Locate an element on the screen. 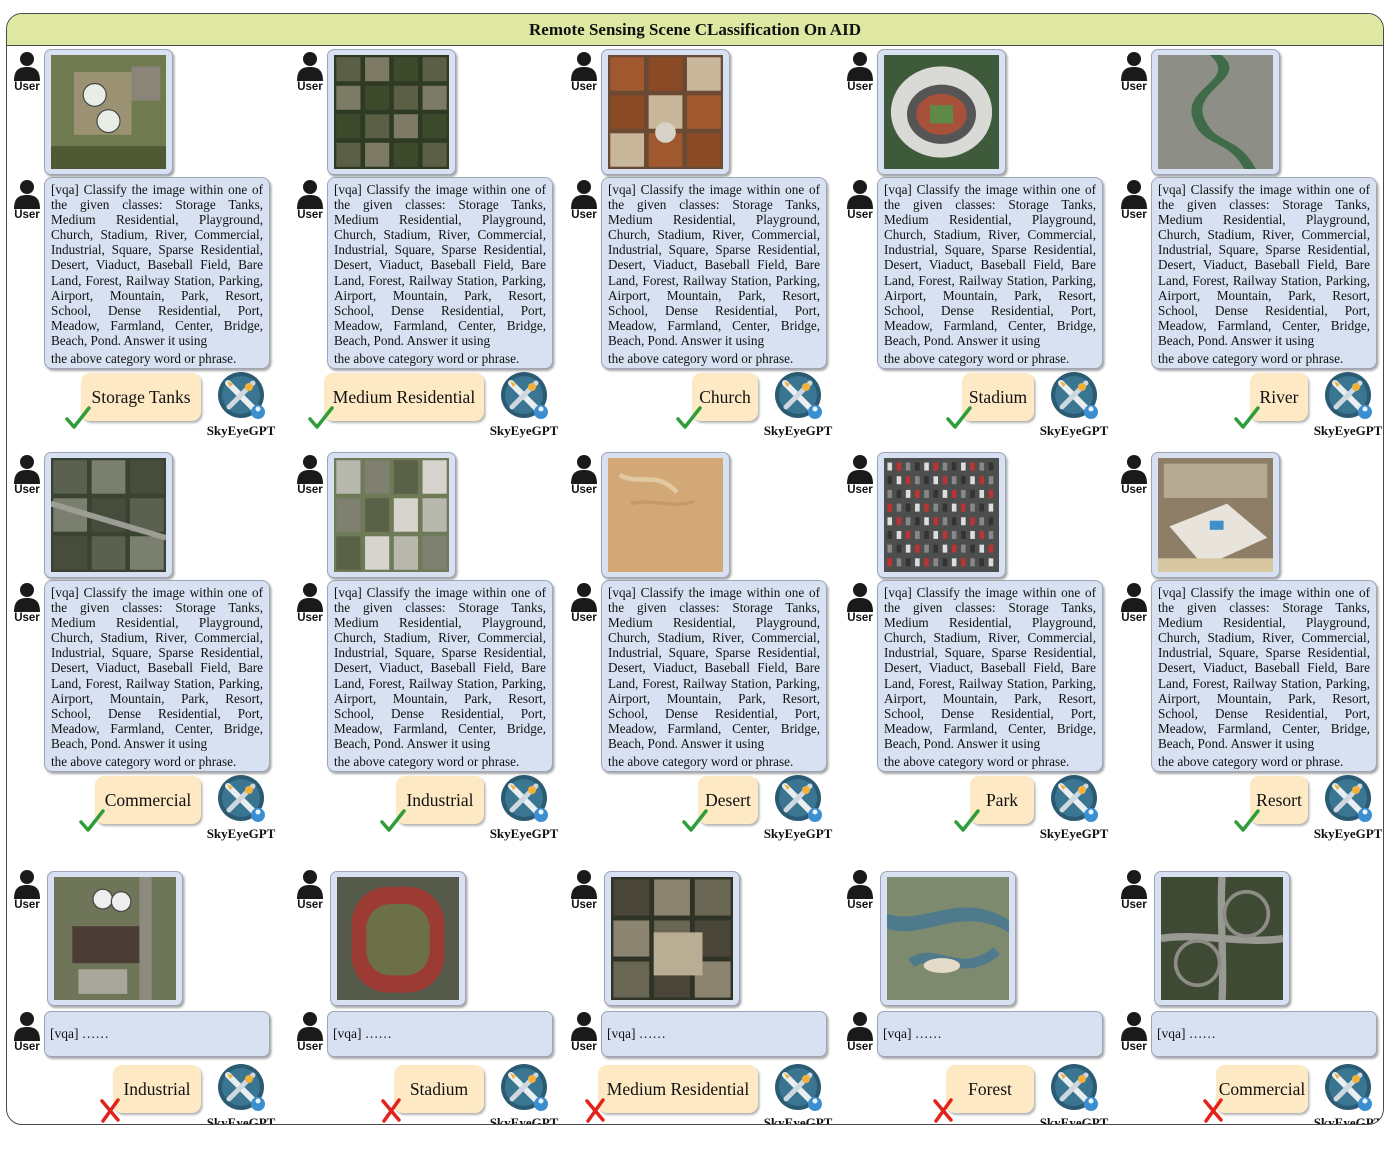 The width and height of the screenshot is (1390, 1155). answer-bubble: River is located at coordinates (1279, 397).